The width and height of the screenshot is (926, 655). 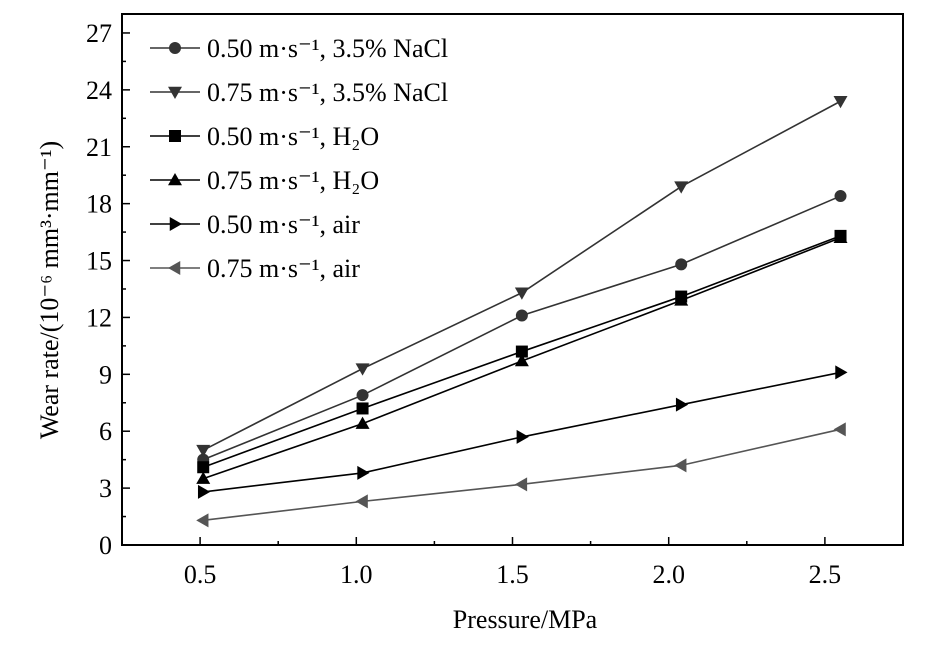 What do you see at coordinates (200, 574) in the screenshot?
I see `x-tick-label: 0.5` at bounding box center [200, 574].